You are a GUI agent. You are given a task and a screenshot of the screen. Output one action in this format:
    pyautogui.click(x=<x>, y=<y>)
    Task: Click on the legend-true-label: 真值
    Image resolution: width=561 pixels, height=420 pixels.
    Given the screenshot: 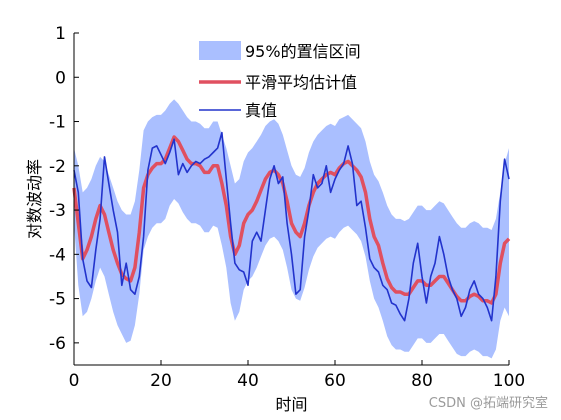 What is the action you would take?
    pyautogui.click(x=261, y=110)
    